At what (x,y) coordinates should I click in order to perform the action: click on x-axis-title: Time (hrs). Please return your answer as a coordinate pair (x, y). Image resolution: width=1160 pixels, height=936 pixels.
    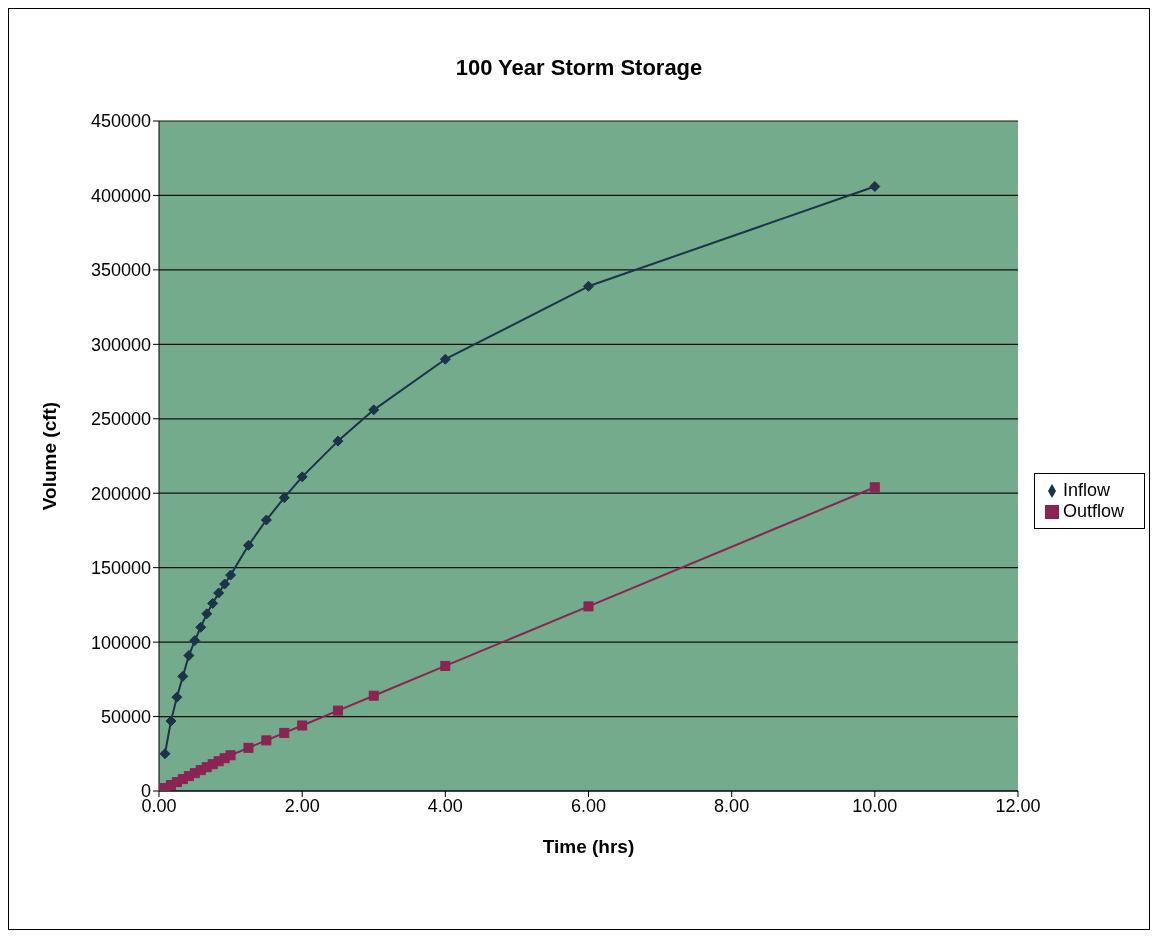
    Looking at the image, I should click on (588, 846).